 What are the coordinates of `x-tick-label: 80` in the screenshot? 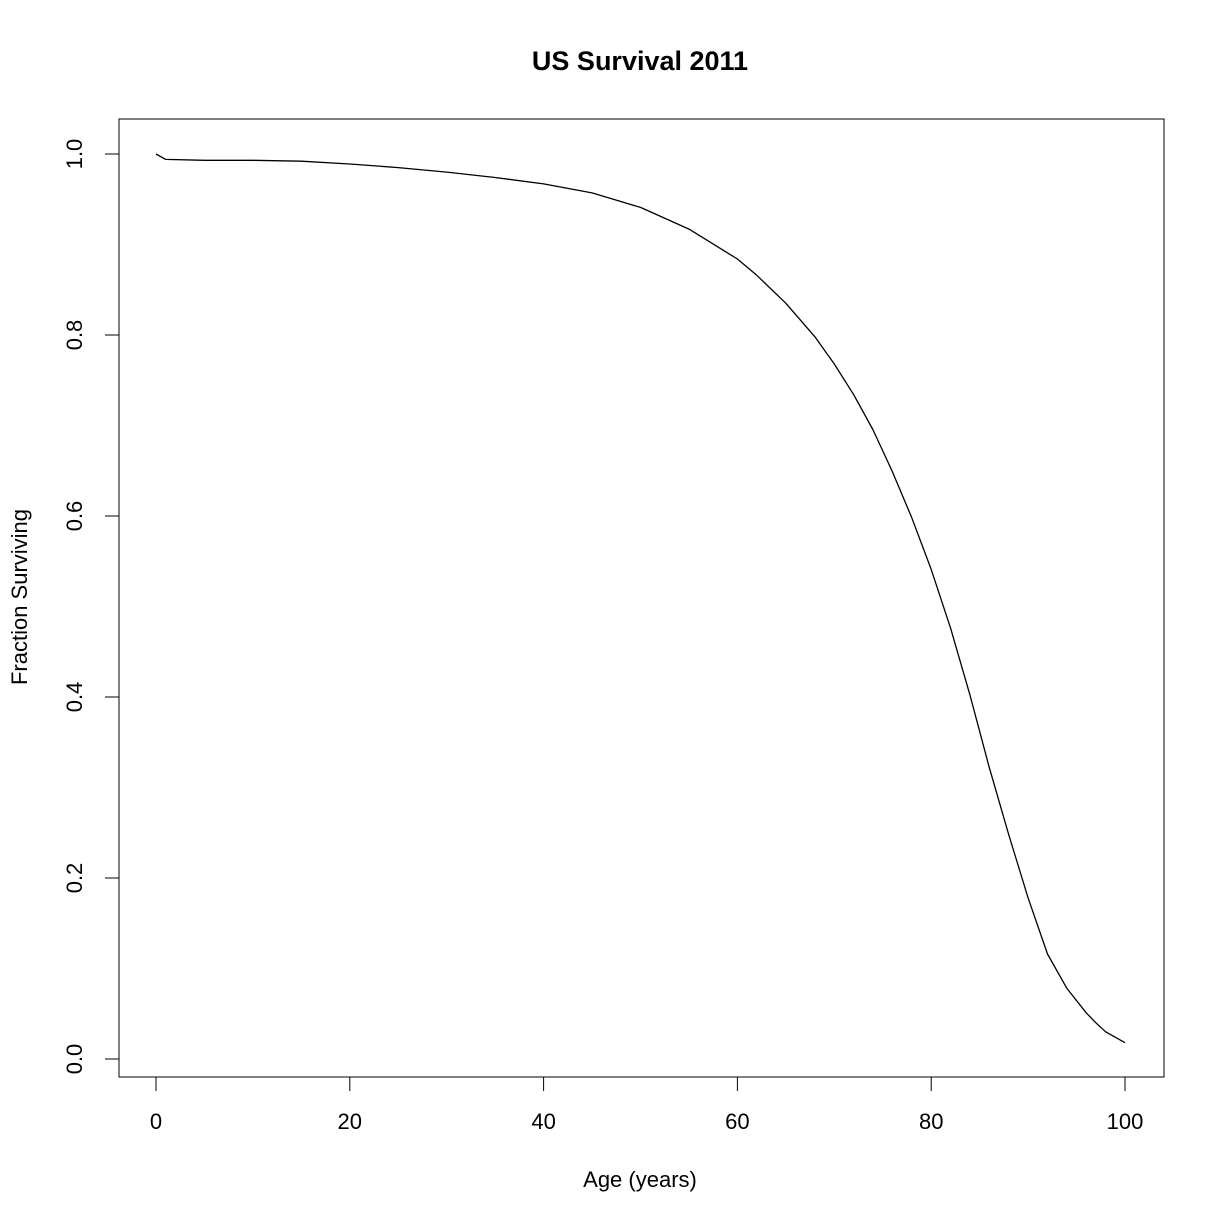 It's located at (931, 1121).